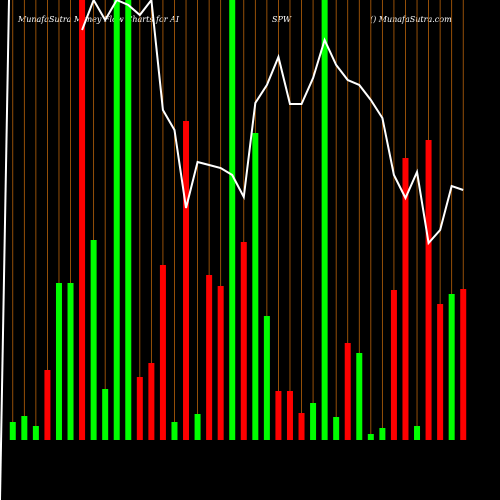  I want to click on source: () MunafaSutra.com, so click(411, 19).